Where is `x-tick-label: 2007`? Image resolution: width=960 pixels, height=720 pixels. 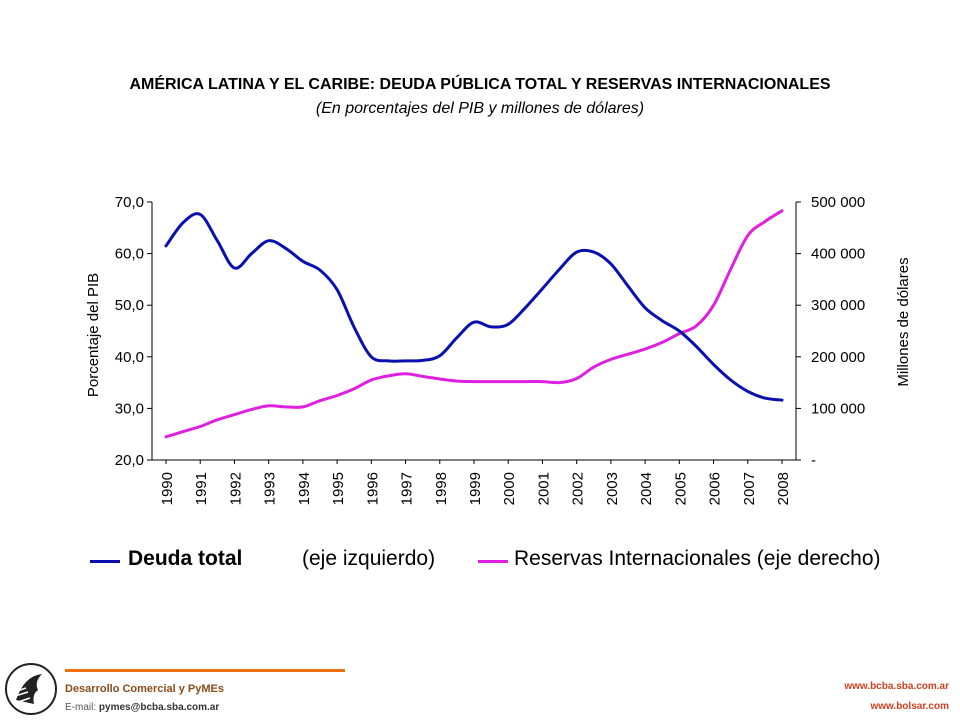
x-tick-label: 2007 is located at coordinates (749, 488).